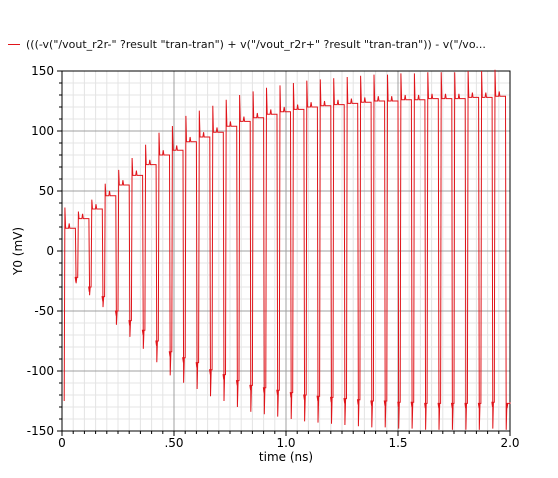 The width and height of the screenshot is (558, 478). Describe the element at coordinates (286, 457) in the screenshot. I see `x-axis-label: time (ns)` at that location.